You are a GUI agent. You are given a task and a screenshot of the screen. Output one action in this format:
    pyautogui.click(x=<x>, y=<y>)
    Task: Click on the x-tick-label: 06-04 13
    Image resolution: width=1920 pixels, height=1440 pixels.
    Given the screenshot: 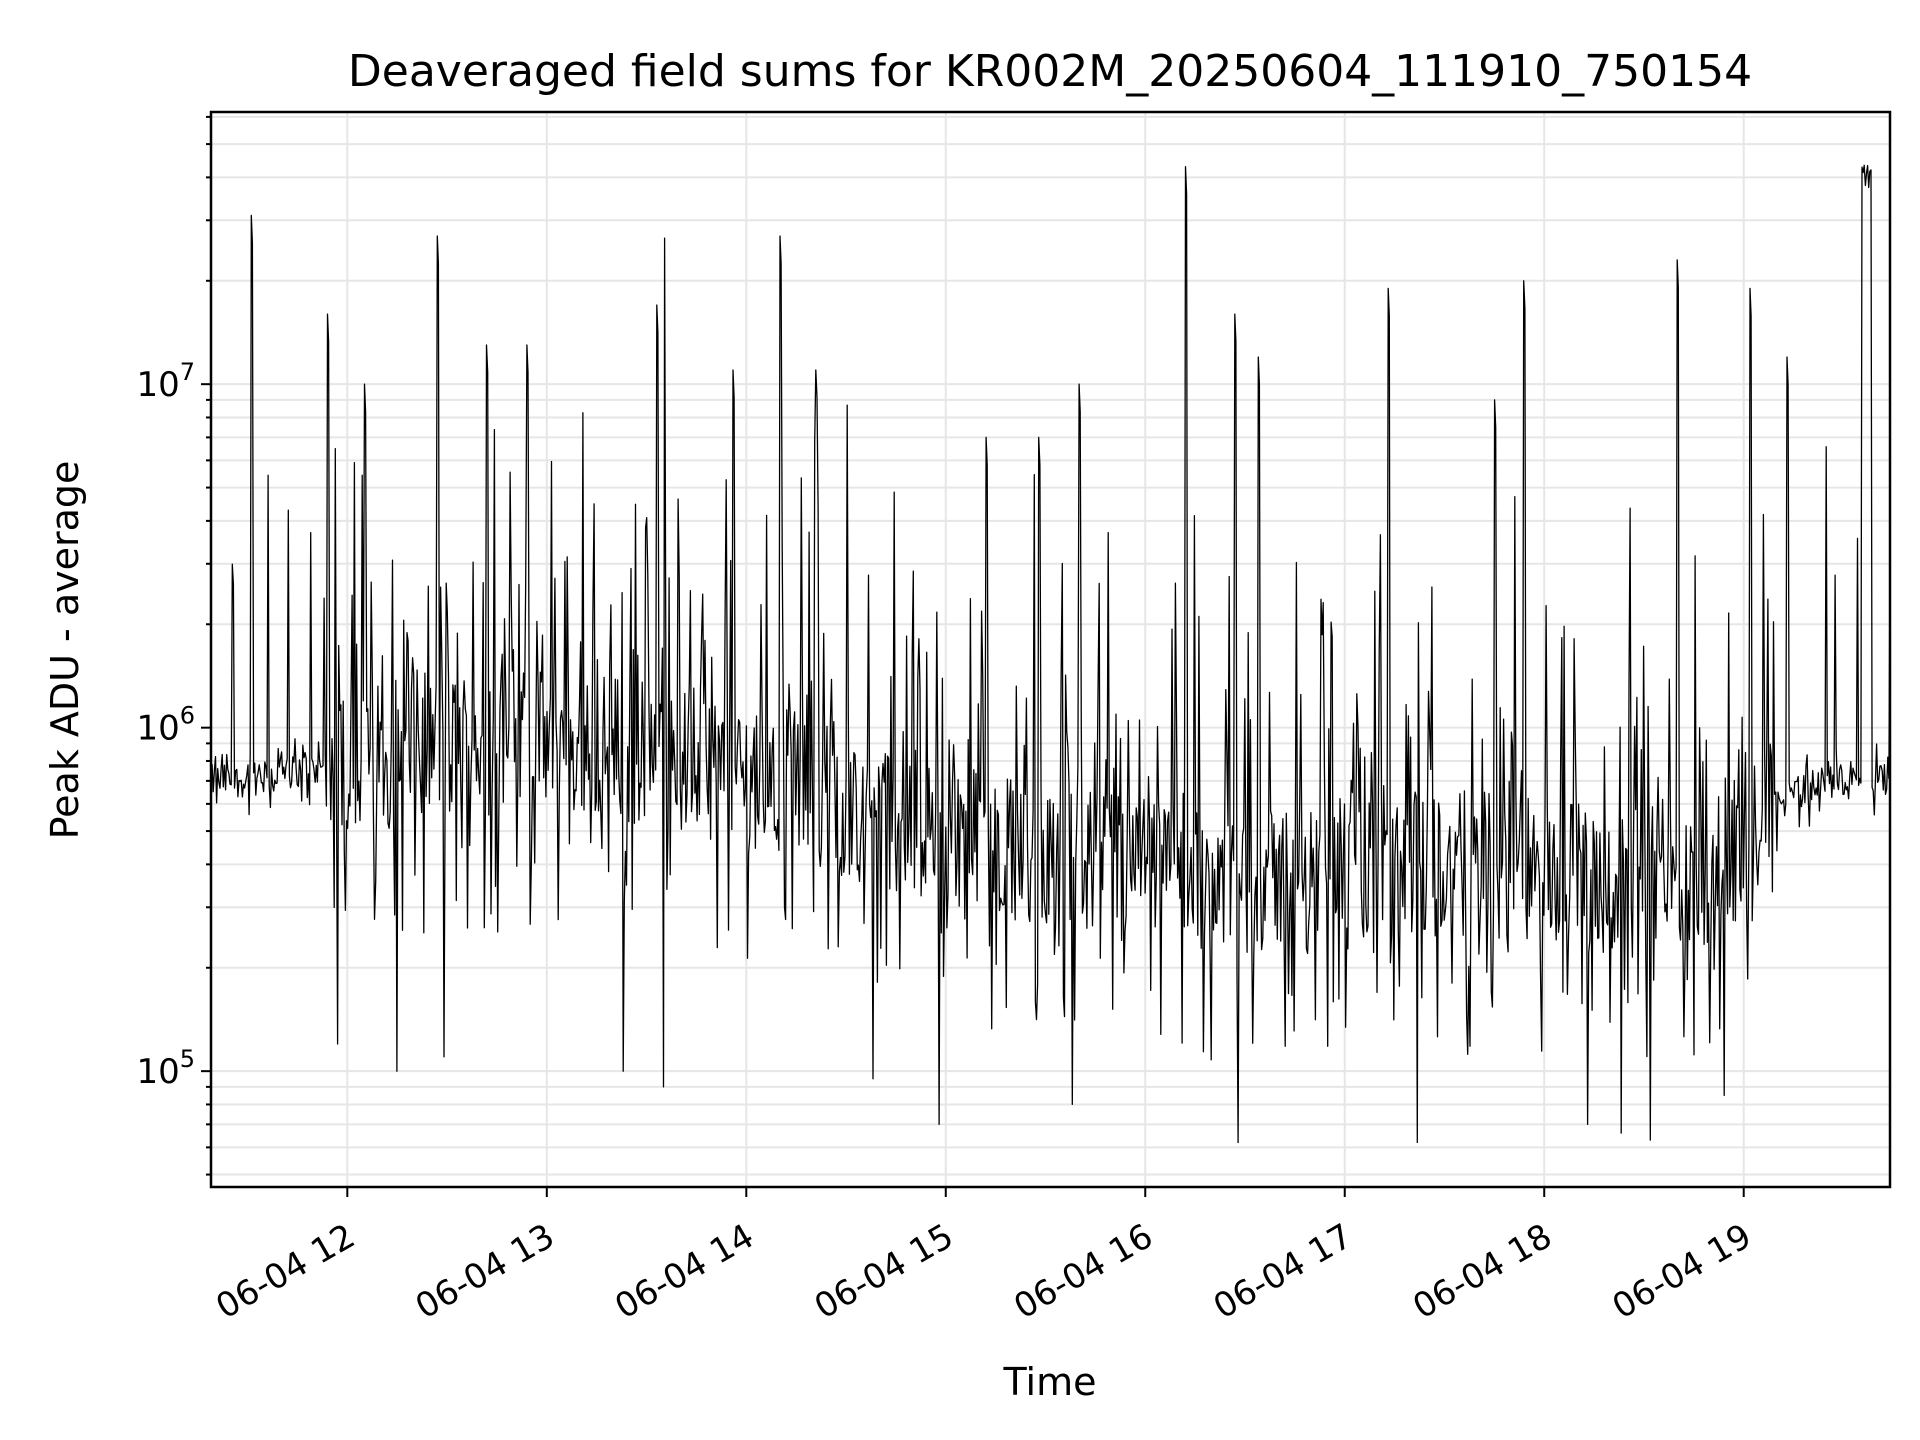 What is the action you would take?
    pyautogui.click(x=485, y=1271)
    